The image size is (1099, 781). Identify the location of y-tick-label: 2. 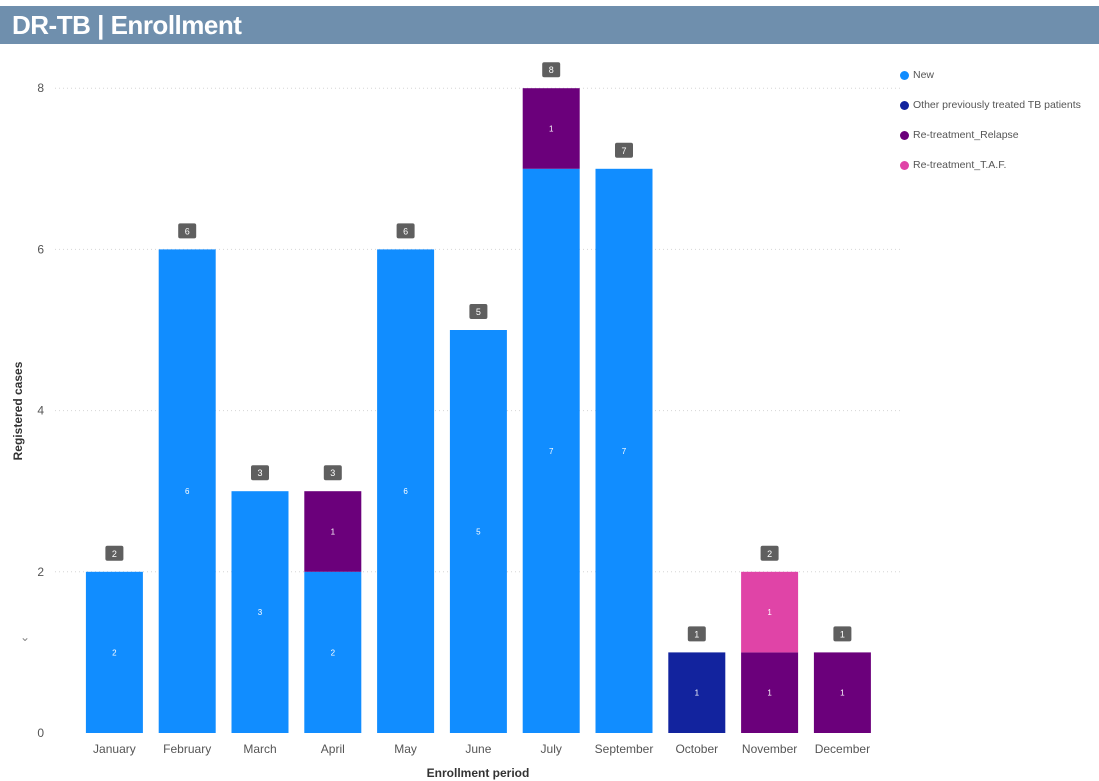
(40, 572).